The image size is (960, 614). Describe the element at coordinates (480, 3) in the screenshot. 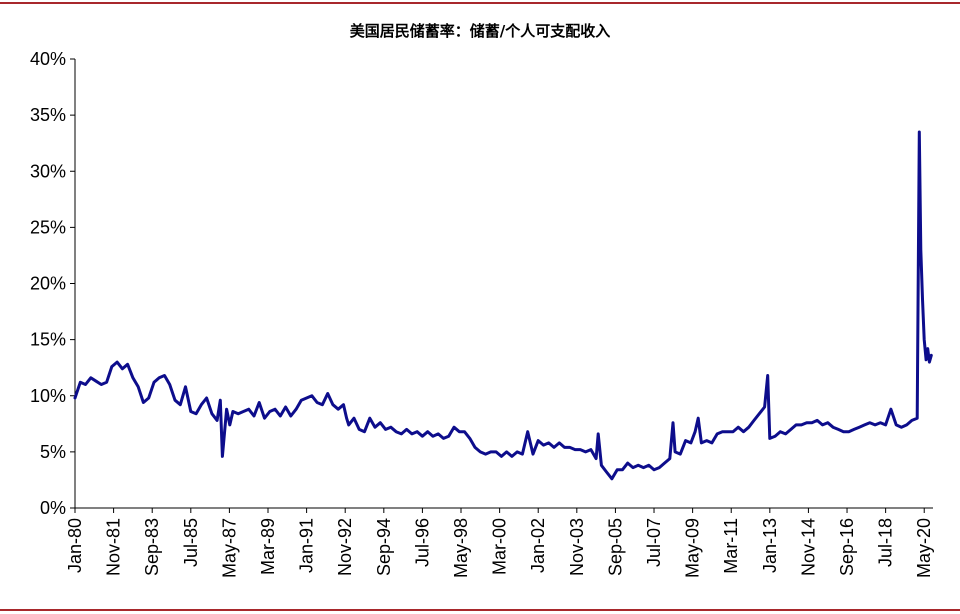

I see `top-rule` at that location.